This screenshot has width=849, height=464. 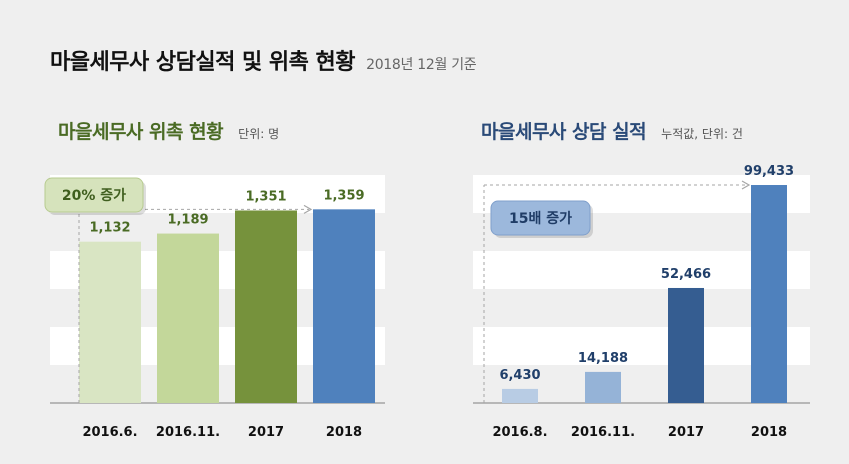 I want to click on x-tick-label: 2016.6., so click(x=109, y=432).